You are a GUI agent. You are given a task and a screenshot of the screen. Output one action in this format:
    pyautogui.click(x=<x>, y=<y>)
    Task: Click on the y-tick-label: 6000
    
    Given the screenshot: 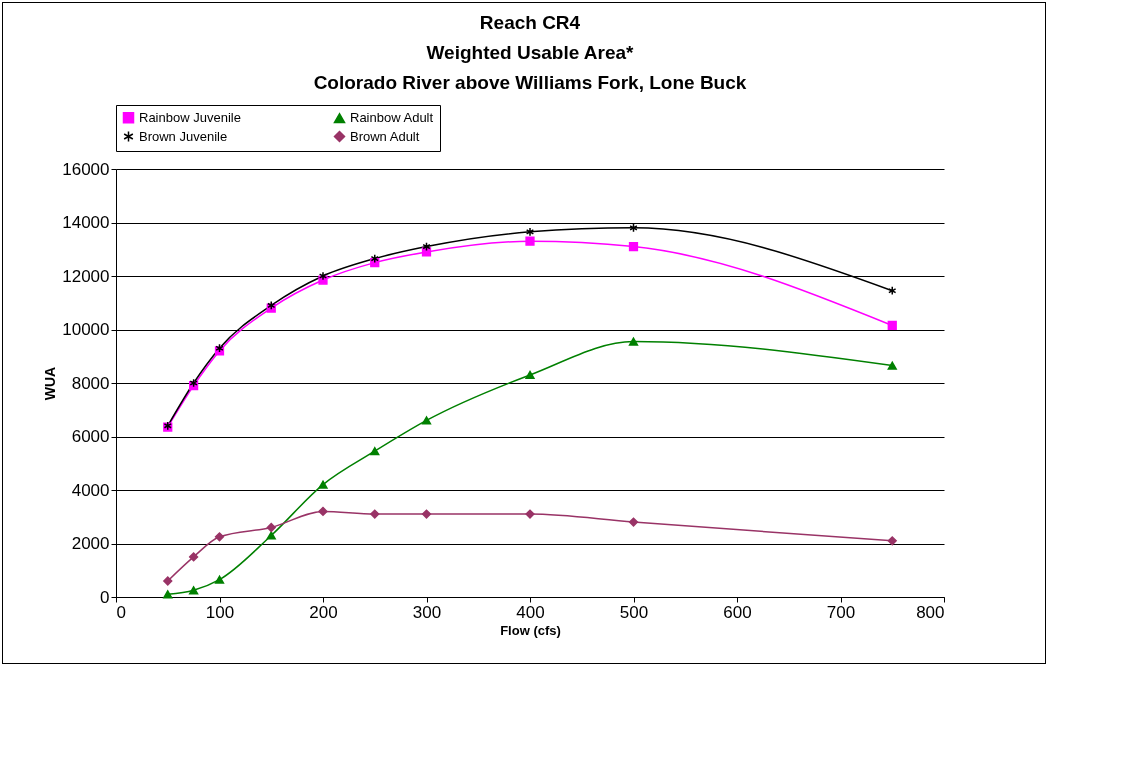 What is the action you would take?
    pyautogui.click(x=90, y=436)
    